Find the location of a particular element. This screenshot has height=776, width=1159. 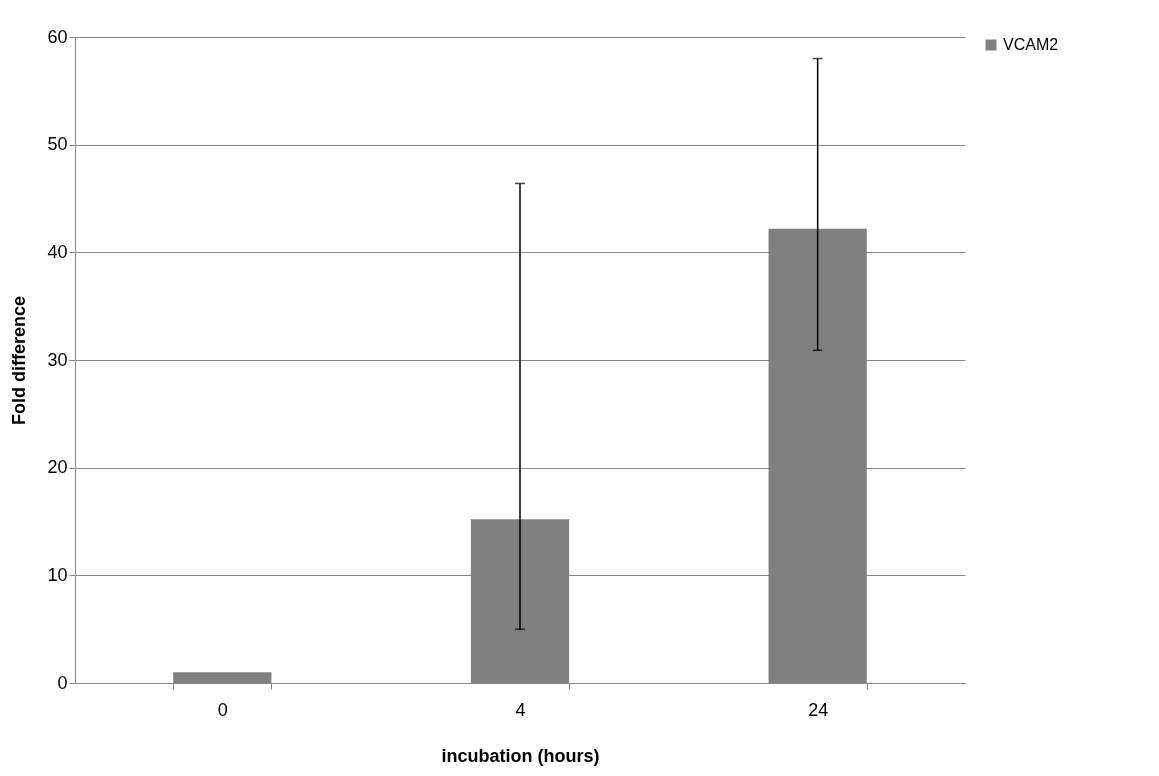

y-tick-label: 60 is located at coordinates (57, 36).